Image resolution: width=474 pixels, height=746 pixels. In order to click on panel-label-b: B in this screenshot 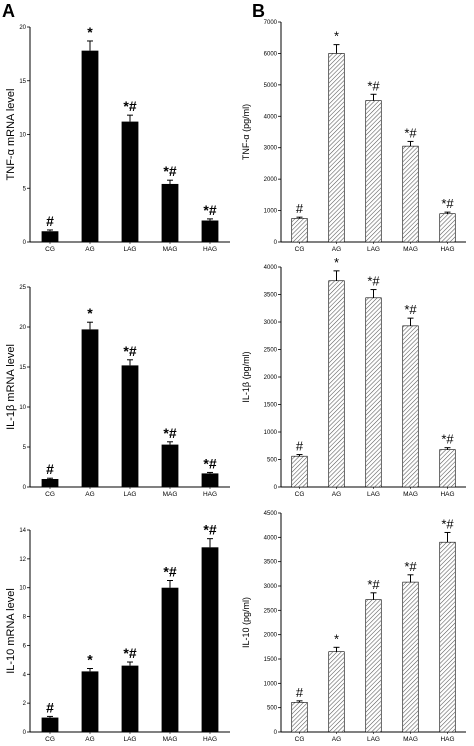, I will do `click(258, 11)`.